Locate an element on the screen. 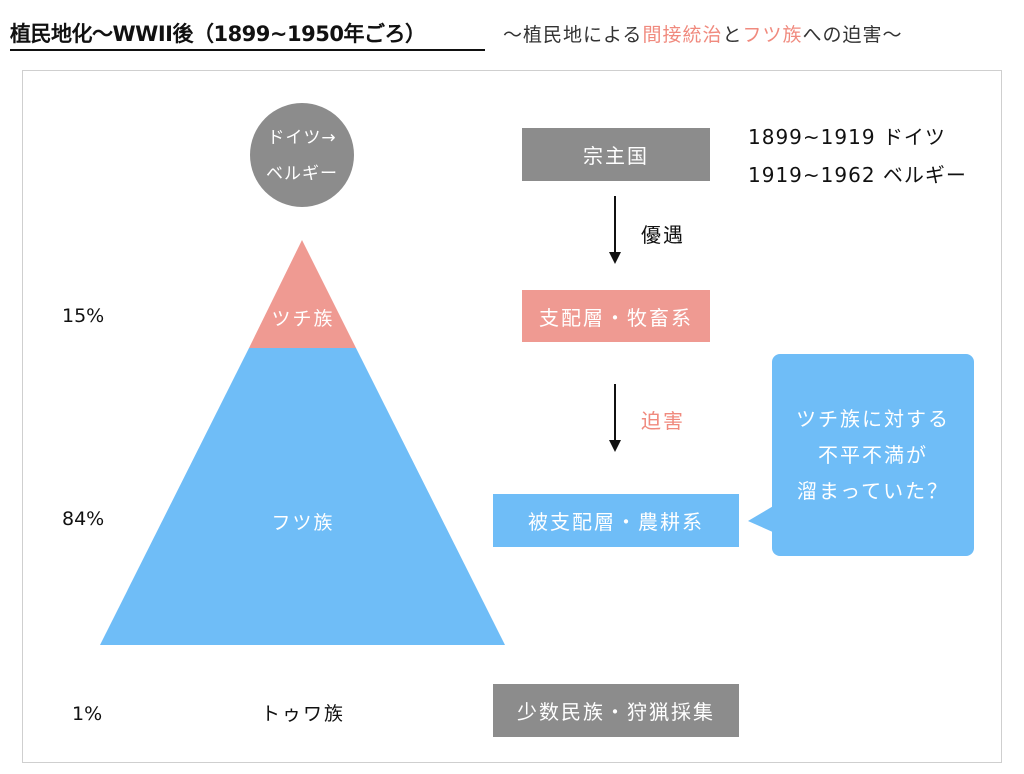 This screenshot has height=774, width=1024. colonizer-line-2: ベルギー is located at coordinates (302, 174).